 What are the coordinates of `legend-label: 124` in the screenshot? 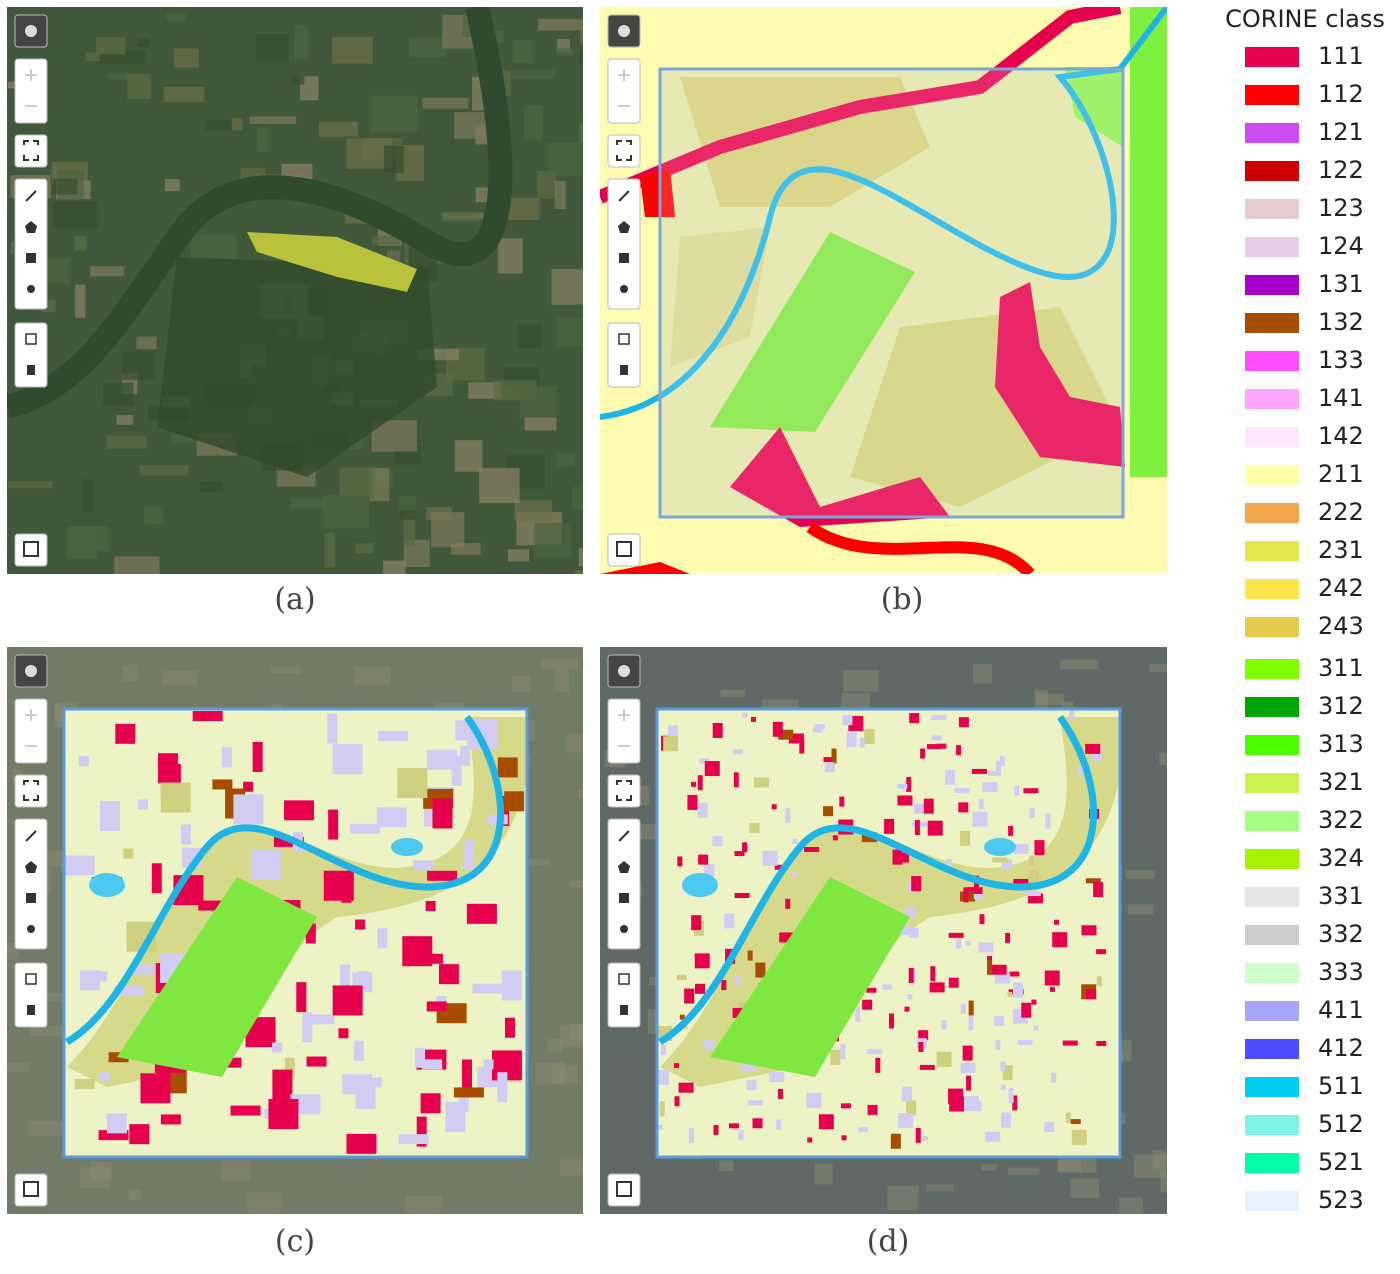 It's located at (1341, 246).